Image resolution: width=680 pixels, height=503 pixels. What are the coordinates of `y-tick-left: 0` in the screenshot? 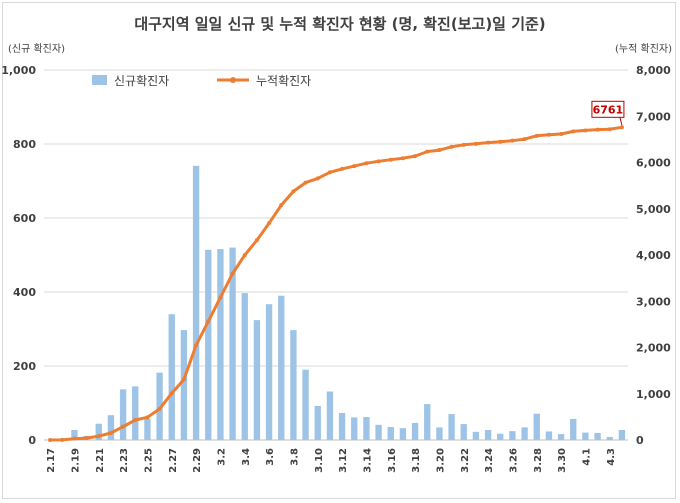 It's located at (32, 440).